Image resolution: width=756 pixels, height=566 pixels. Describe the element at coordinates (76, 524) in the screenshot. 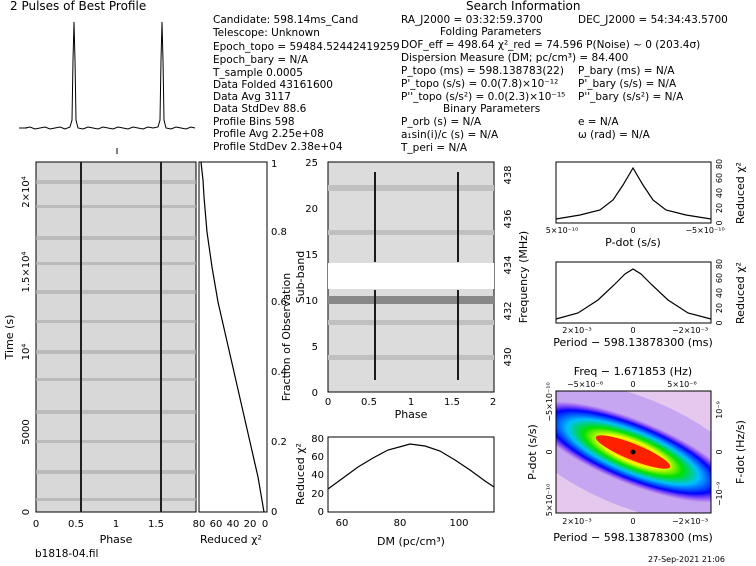

I see `tp-xtick-1: 0.5` at that location.